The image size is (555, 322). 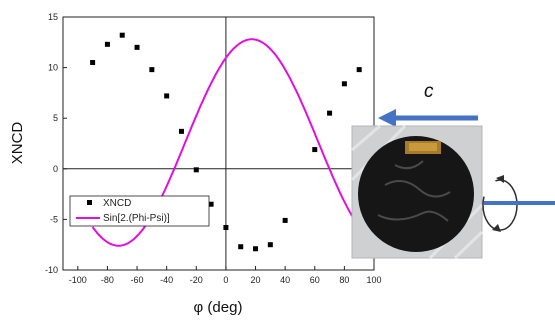 What do you see at coordinates (117, 203) in the screenshot?
I see `legend-label-xncd: XNCD` at bounding box center [117, 203].